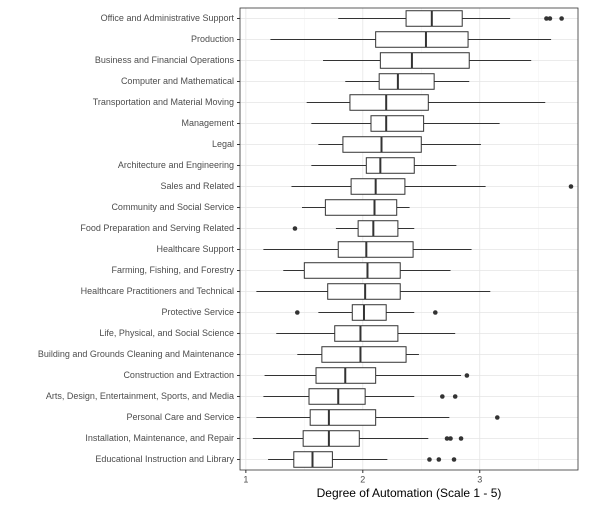 Image resolution: width=600 pixels, height=506 pixels. I want to click on y-tick-label: Business and Financial Operations, so click(165, 60).